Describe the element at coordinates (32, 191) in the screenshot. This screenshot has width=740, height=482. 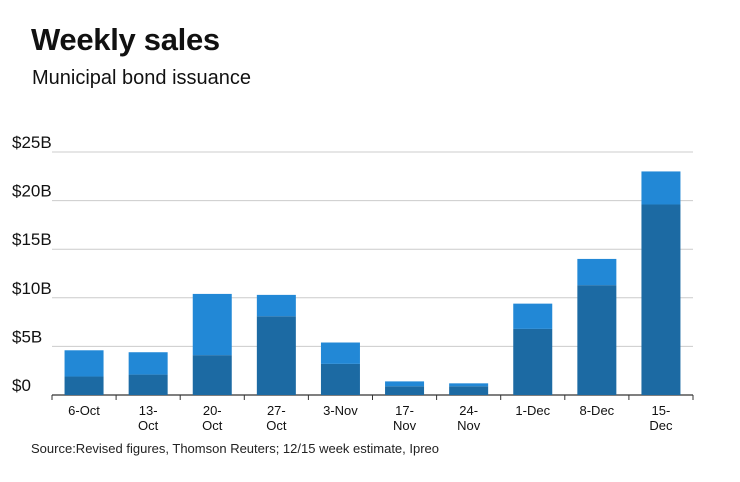
I see `y-tick-label: $20B` at that location.